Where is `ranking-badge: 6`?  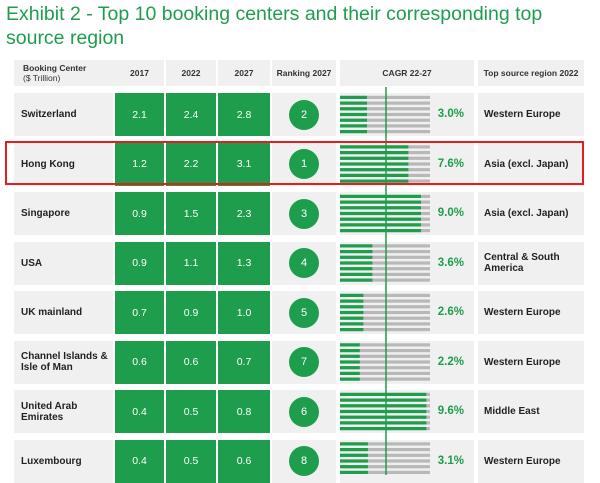 ranking-badge: 6 is located at coordinates (304, 411).